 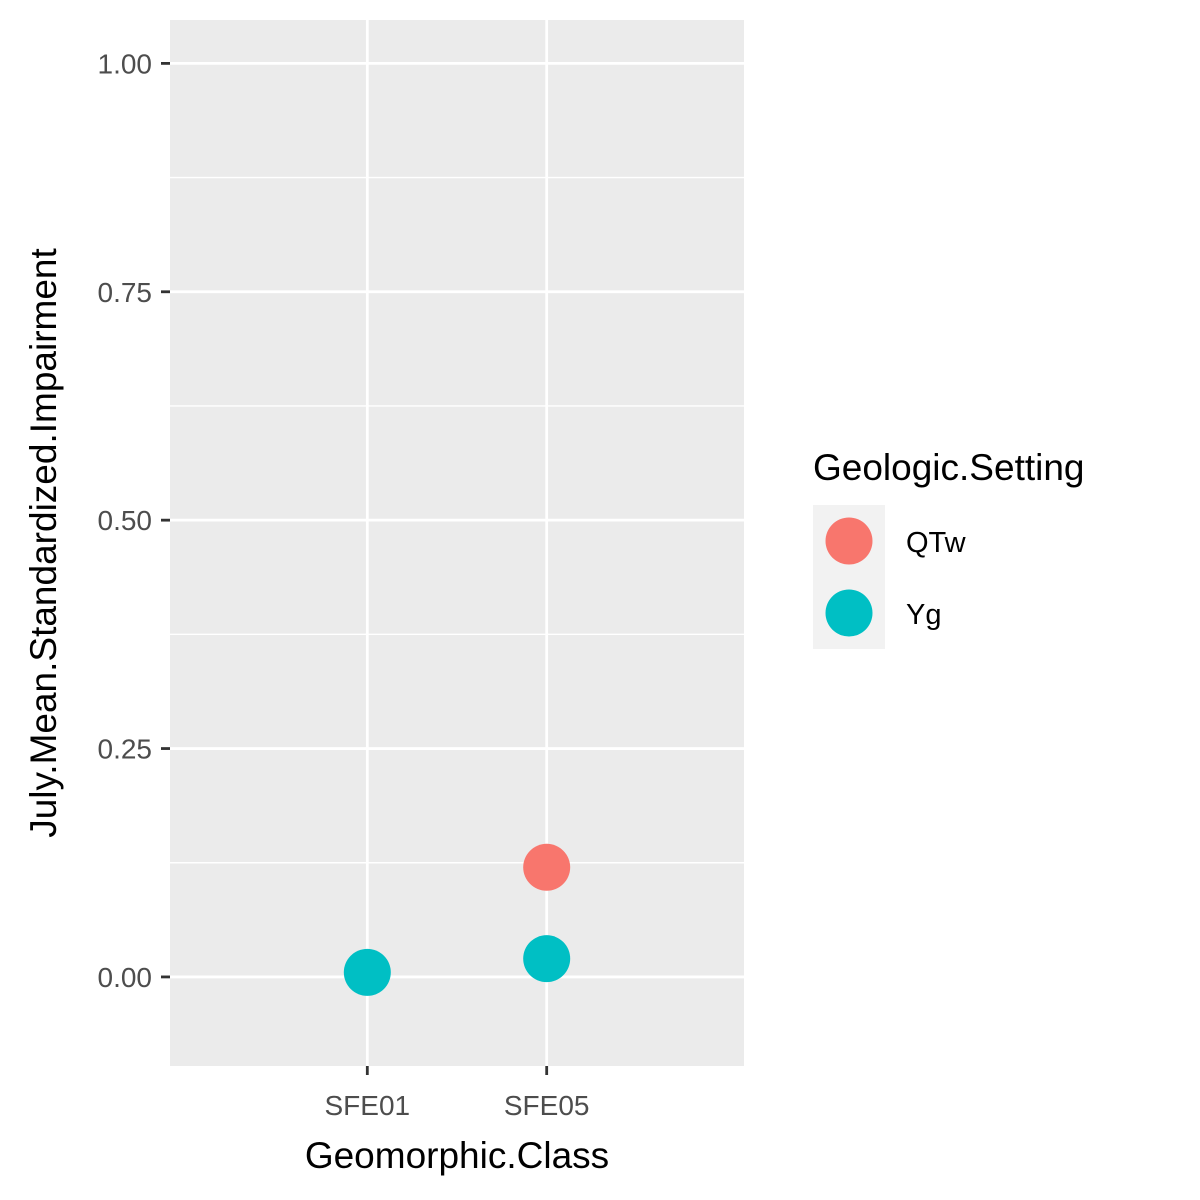 I want to click on y-axis: 0.00 0.25 0.50 0.75 1.00, so click(x=134, y=520).